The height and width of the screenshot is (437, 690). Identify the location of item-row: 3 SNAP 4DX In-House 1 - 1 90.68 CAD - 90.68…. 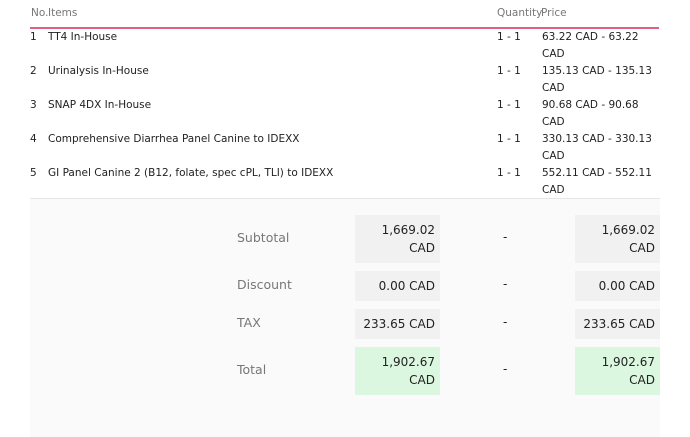
(345, 114).